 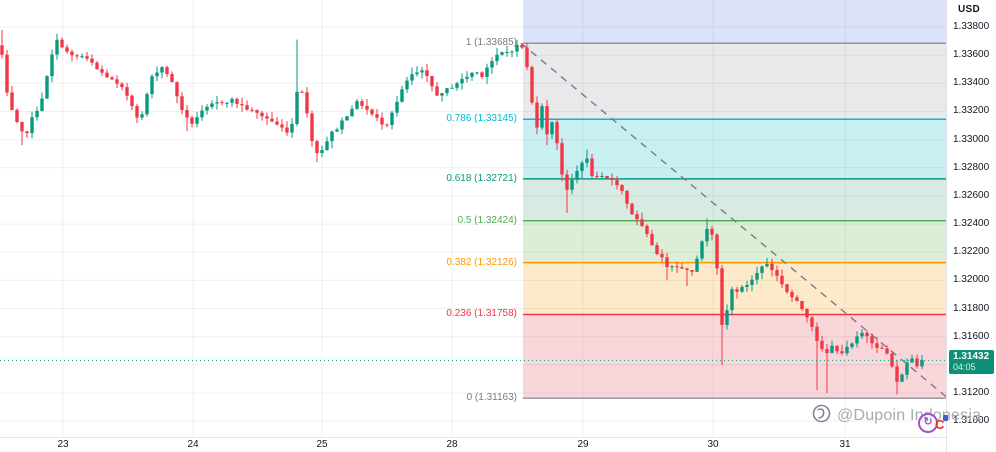 What do you see at coordinates (971, 308) in the screenshot?
I see `price-tick-label: 1.31800` at bounding box center [971, 308].